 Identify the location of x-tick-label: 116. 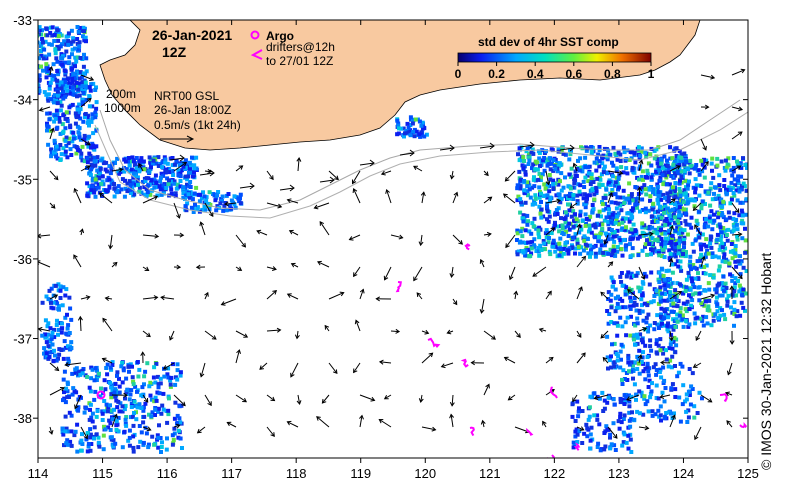
(167, 473).